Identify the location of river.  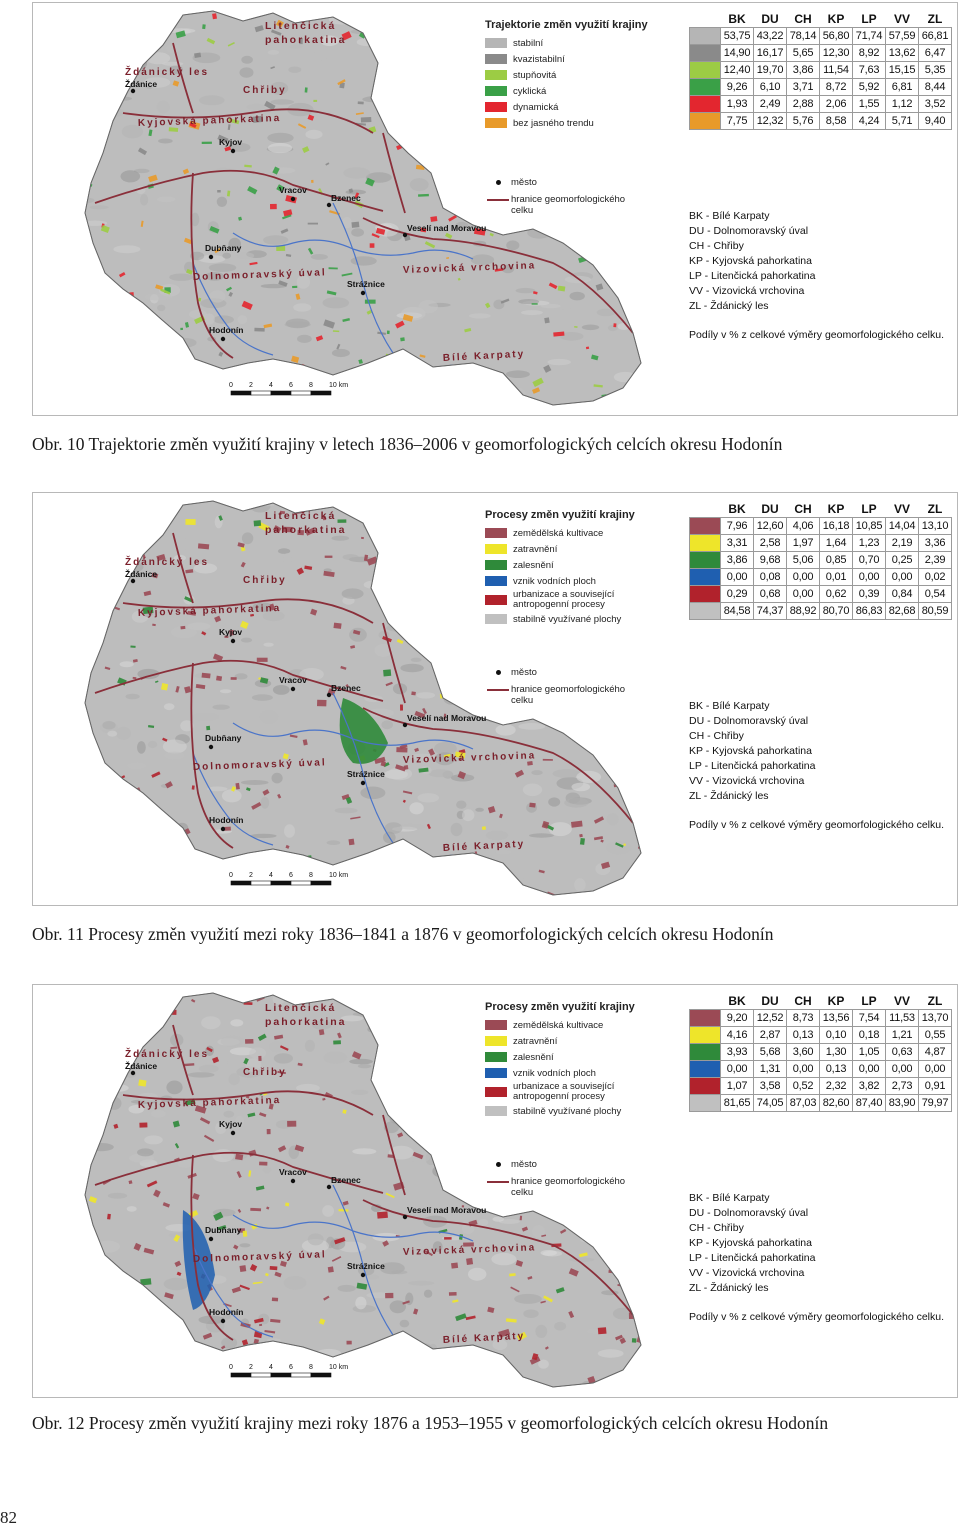
(353, 736).